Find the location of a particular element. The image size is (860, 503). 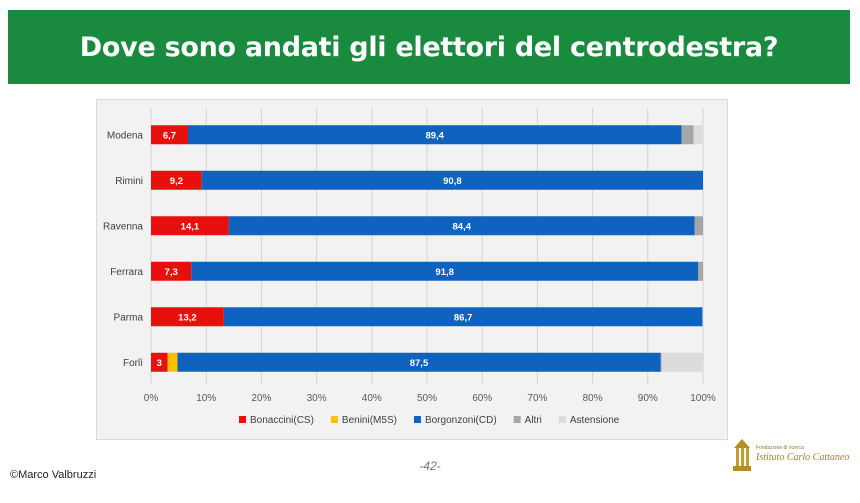

data-label: 87,5 is located at coordinates (419, 363).